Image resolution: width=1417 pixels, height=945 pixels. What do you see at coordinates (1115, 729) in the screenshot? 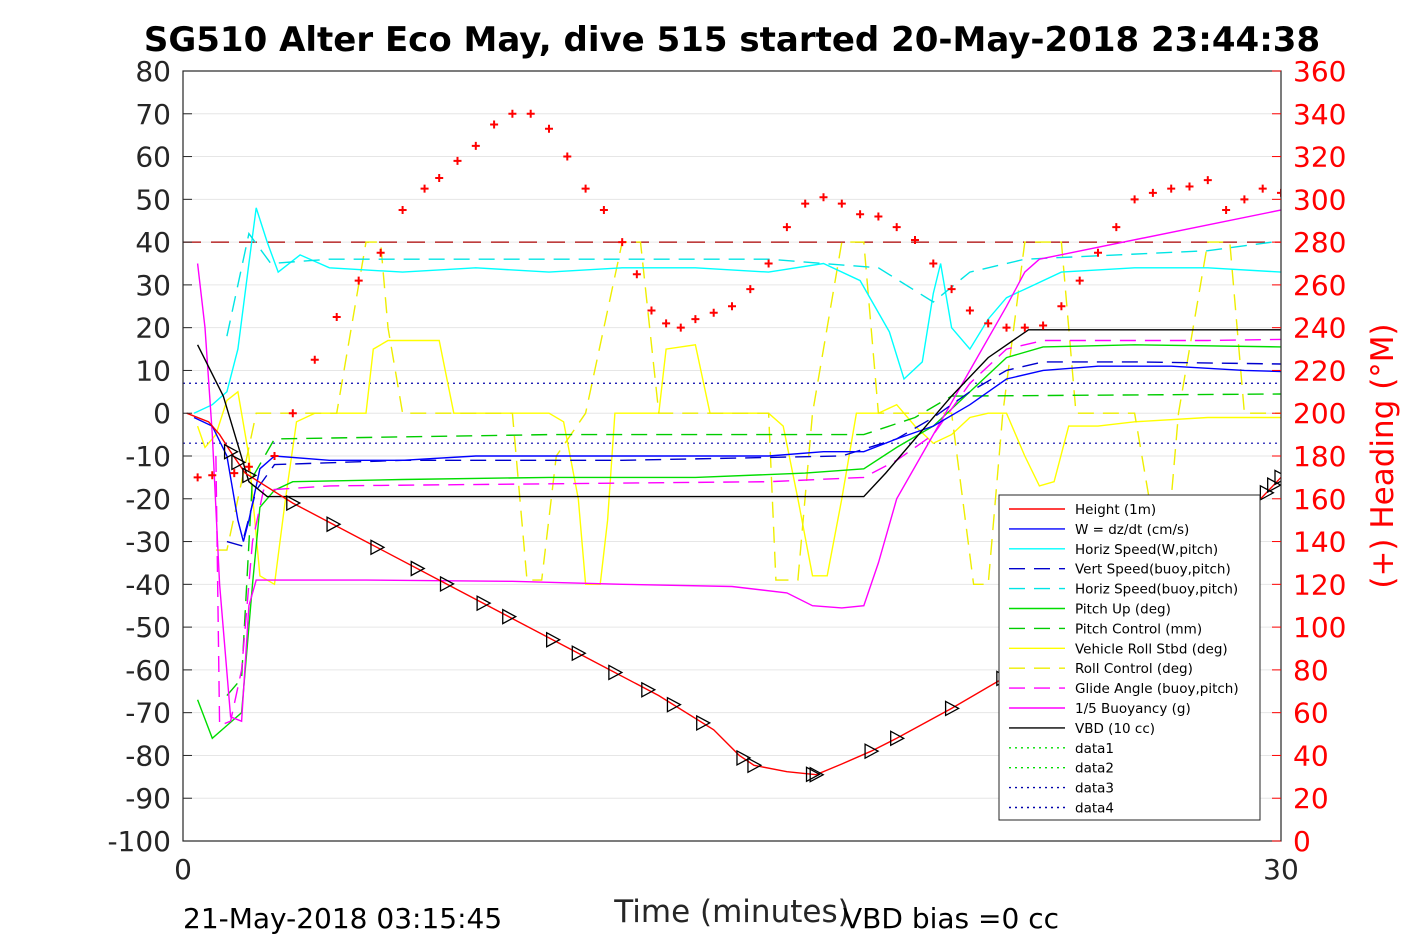
I see `legend-label-vbd: VBD (10 cc)` at bounding box center [1115, 729].